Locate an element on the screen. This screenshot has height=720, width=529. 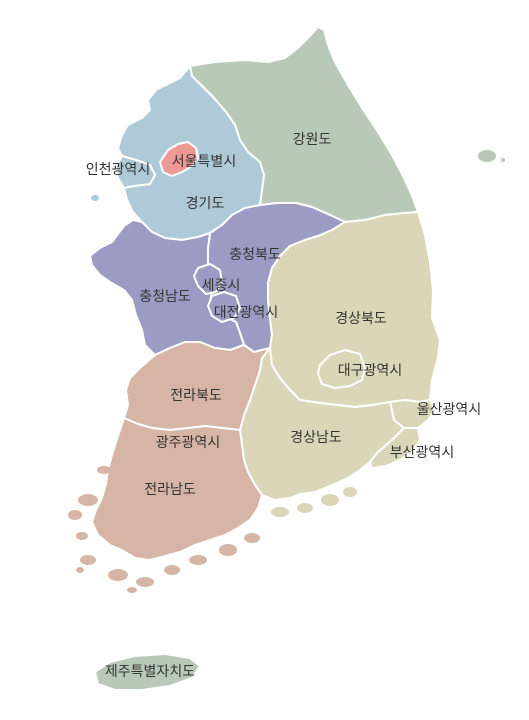
coastal-islands-west is located at coordinates (95, 198).